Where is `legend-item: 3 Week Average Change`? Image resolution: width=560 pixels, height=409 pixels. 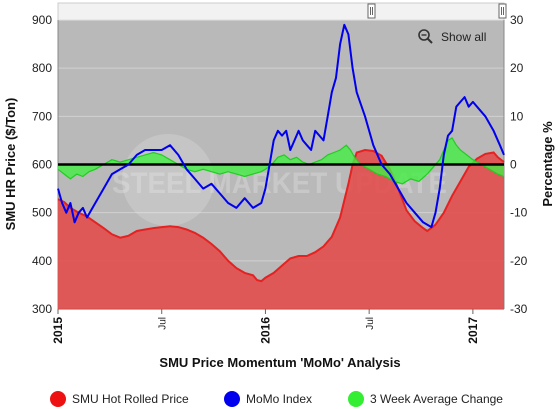 legend-item: 3 Week Average Change is located at coordinates (425, 399).